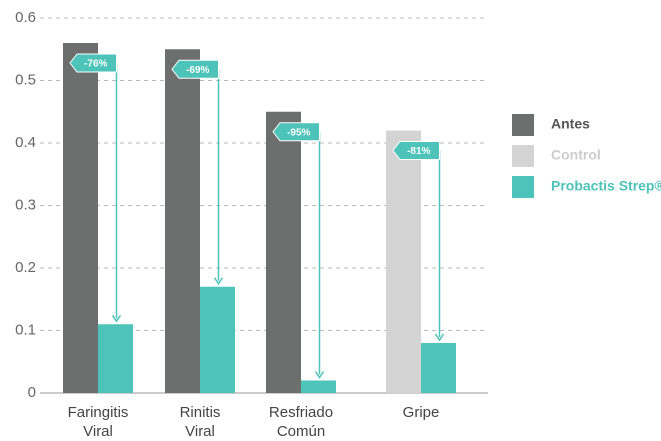 Image resolution: width=661 pixels, height=441 pixels. What do you see at coordinates (25, 329) in the screenshot?
I see `y-tick-label: 0.1` at bounding box center [25, 329].